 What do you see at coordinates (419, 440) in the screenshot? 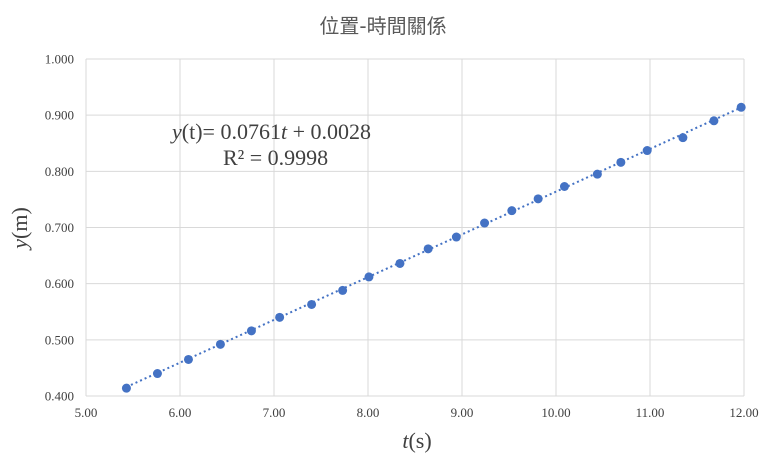
I see `x-axis-label-unit: (s)` at bounding box center [419, 440].